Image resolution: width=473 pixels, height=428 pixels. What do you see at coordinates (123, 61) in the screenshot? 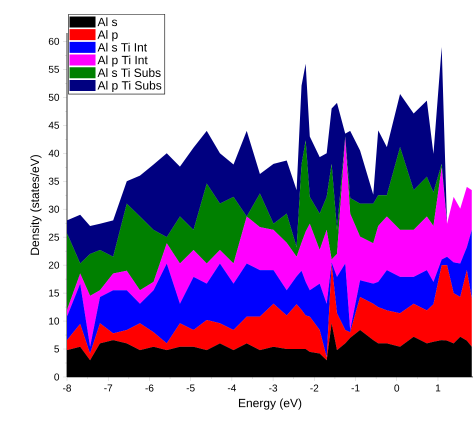
I see `legend-label: Al p Ti Int` at bounding box center [123, 61].